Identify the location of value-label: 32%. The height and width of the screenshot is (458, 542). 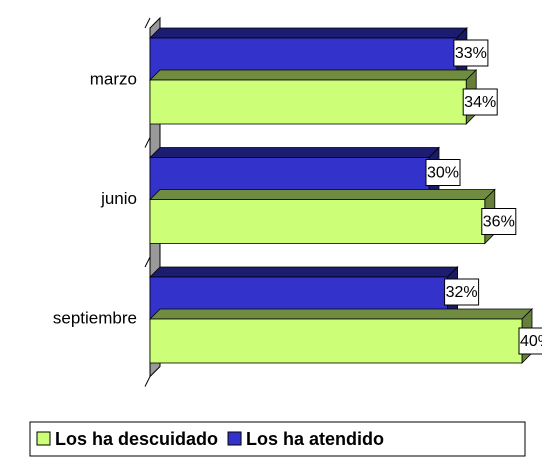
(462, 292).